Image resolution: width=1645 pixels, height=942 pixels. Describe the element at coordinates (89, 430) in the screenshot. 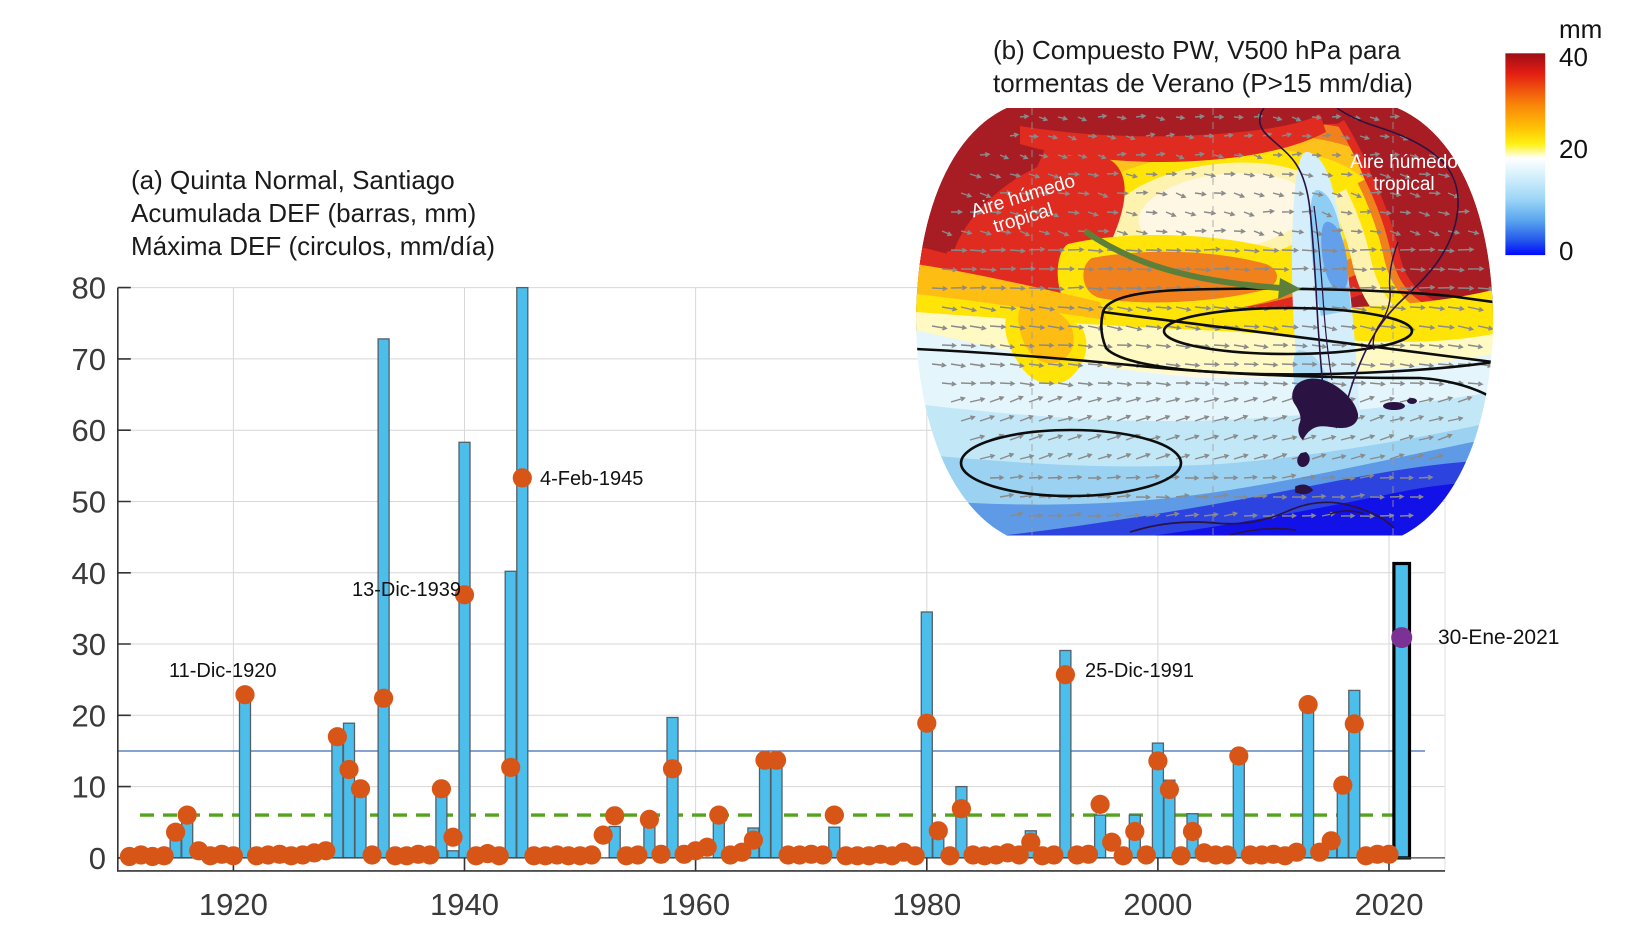

I see `svg-text: 60` at that location.